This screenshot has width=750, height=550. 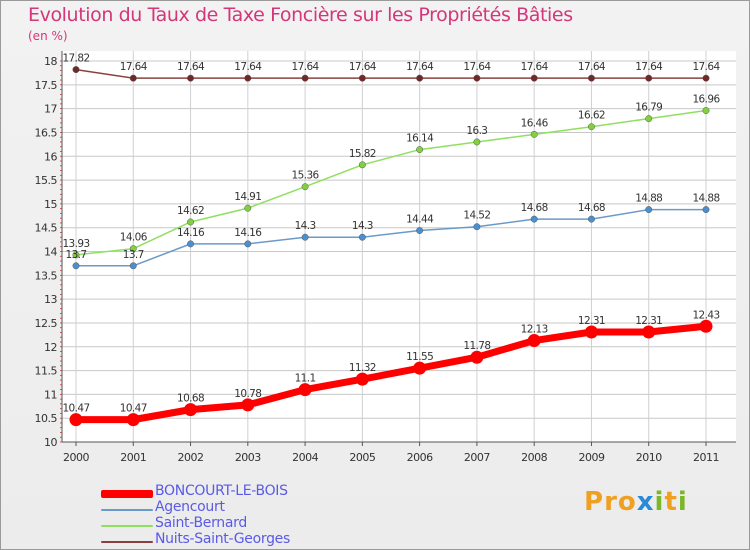 What do you see at coordinates (76, 457) in the screenshot?
I see `x-tick-label: 2000` at bounding box center [76, 457].